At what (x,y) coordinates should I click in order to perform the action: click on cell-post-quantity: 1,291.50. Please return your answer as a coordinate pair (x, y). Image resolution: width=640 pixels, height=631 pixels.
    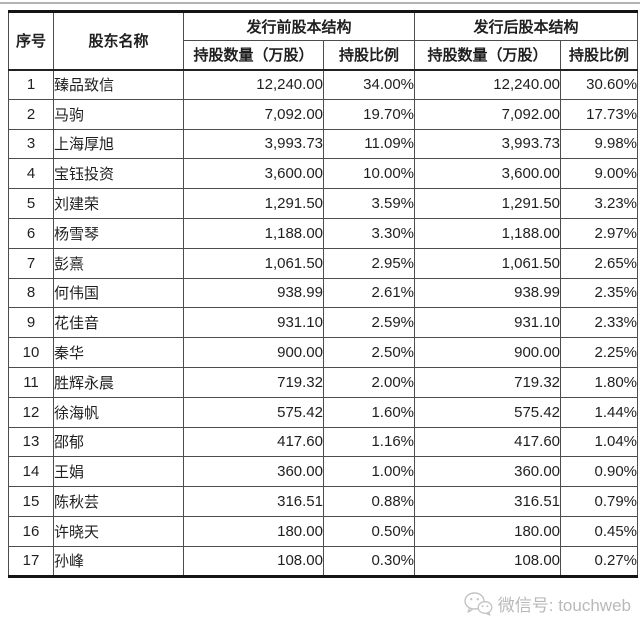
    Looking at the image, I should click on (488, 203).